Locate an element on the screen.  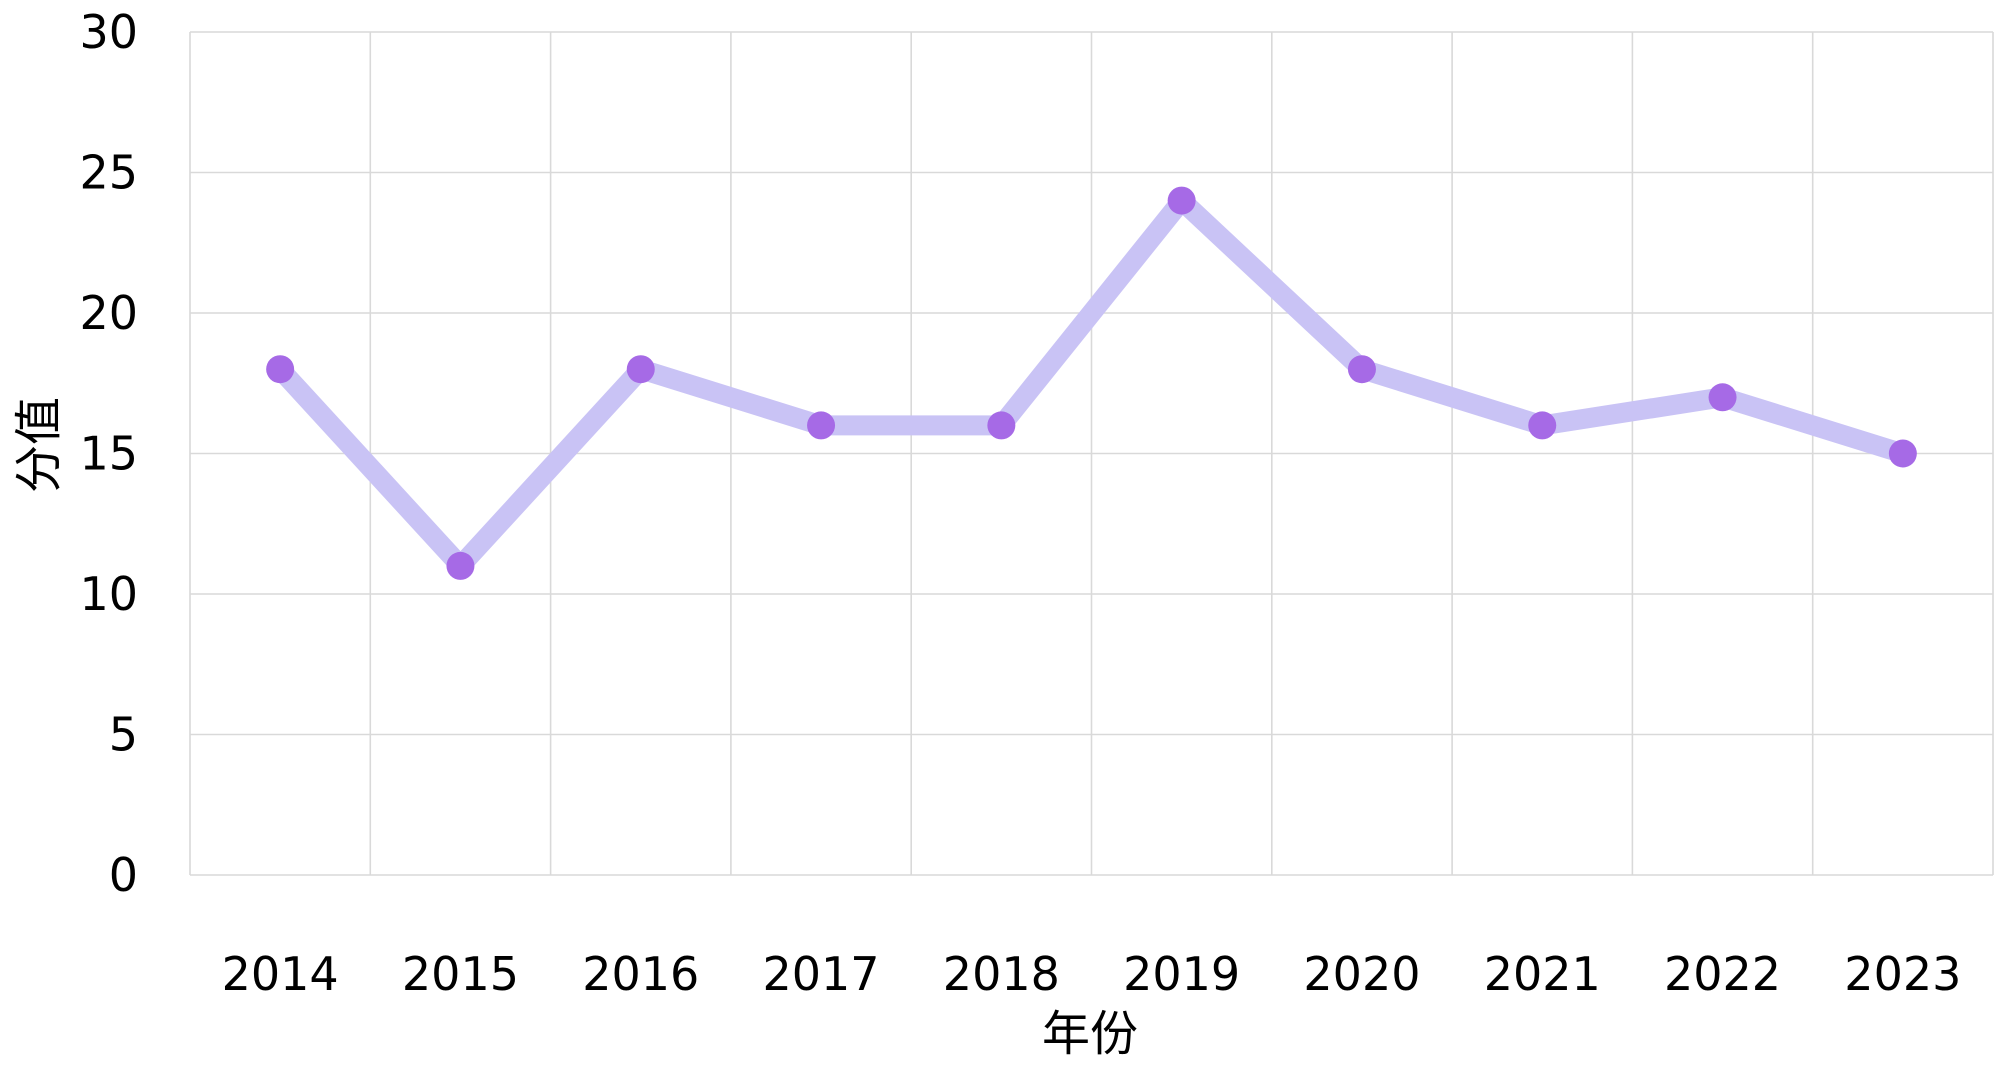
x-tick-label: 2023 is located at coordinates (1902, 974).